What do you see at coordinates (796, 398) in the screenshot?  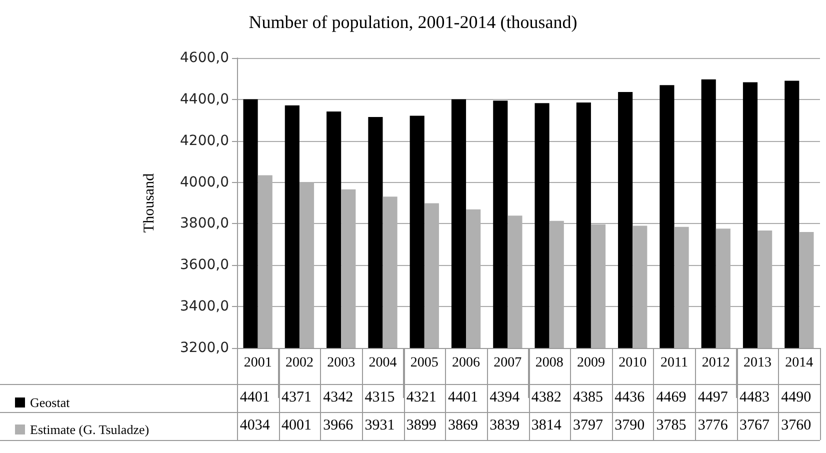 I see `data-label: 4490` at bounding box center [796, 398].